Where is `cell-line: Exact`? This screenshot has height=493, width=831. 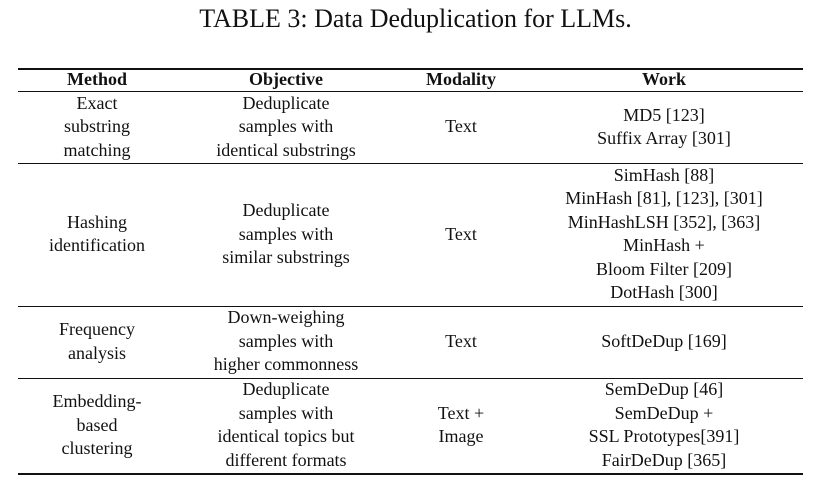 cell-line: Exact is located at coordinates (97, 102).